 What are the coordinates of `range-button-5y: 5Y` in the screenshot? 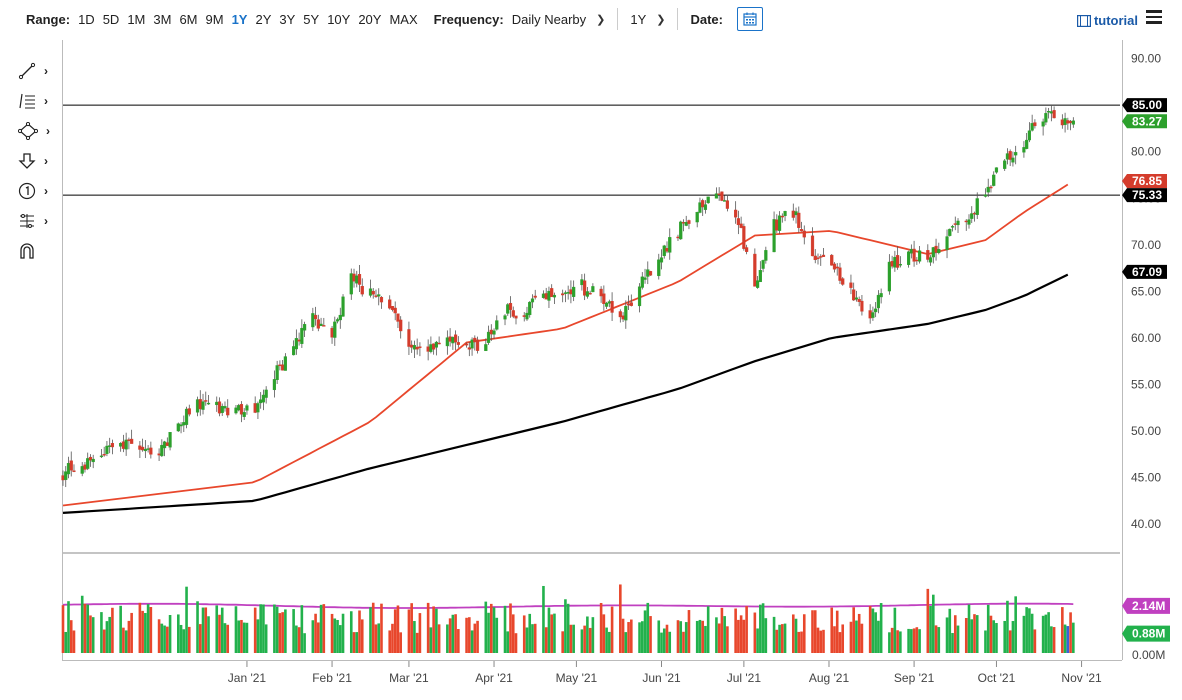 It's located at (311, 19).